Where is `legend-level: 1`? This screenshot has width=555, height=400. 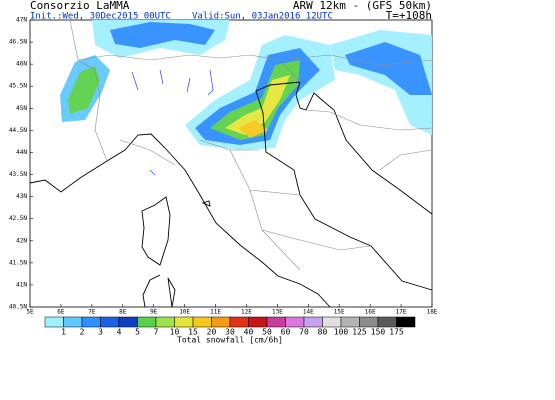
legend-level: 1 is located at coordinates (63, 332).